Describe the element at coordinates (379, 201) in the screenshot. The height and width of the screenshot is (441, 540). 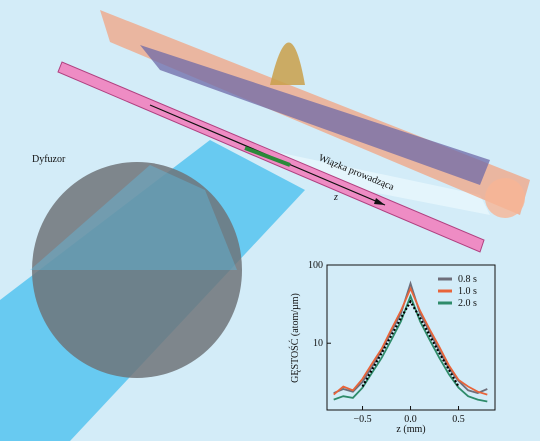
I see `z-arrow-head` at that location.